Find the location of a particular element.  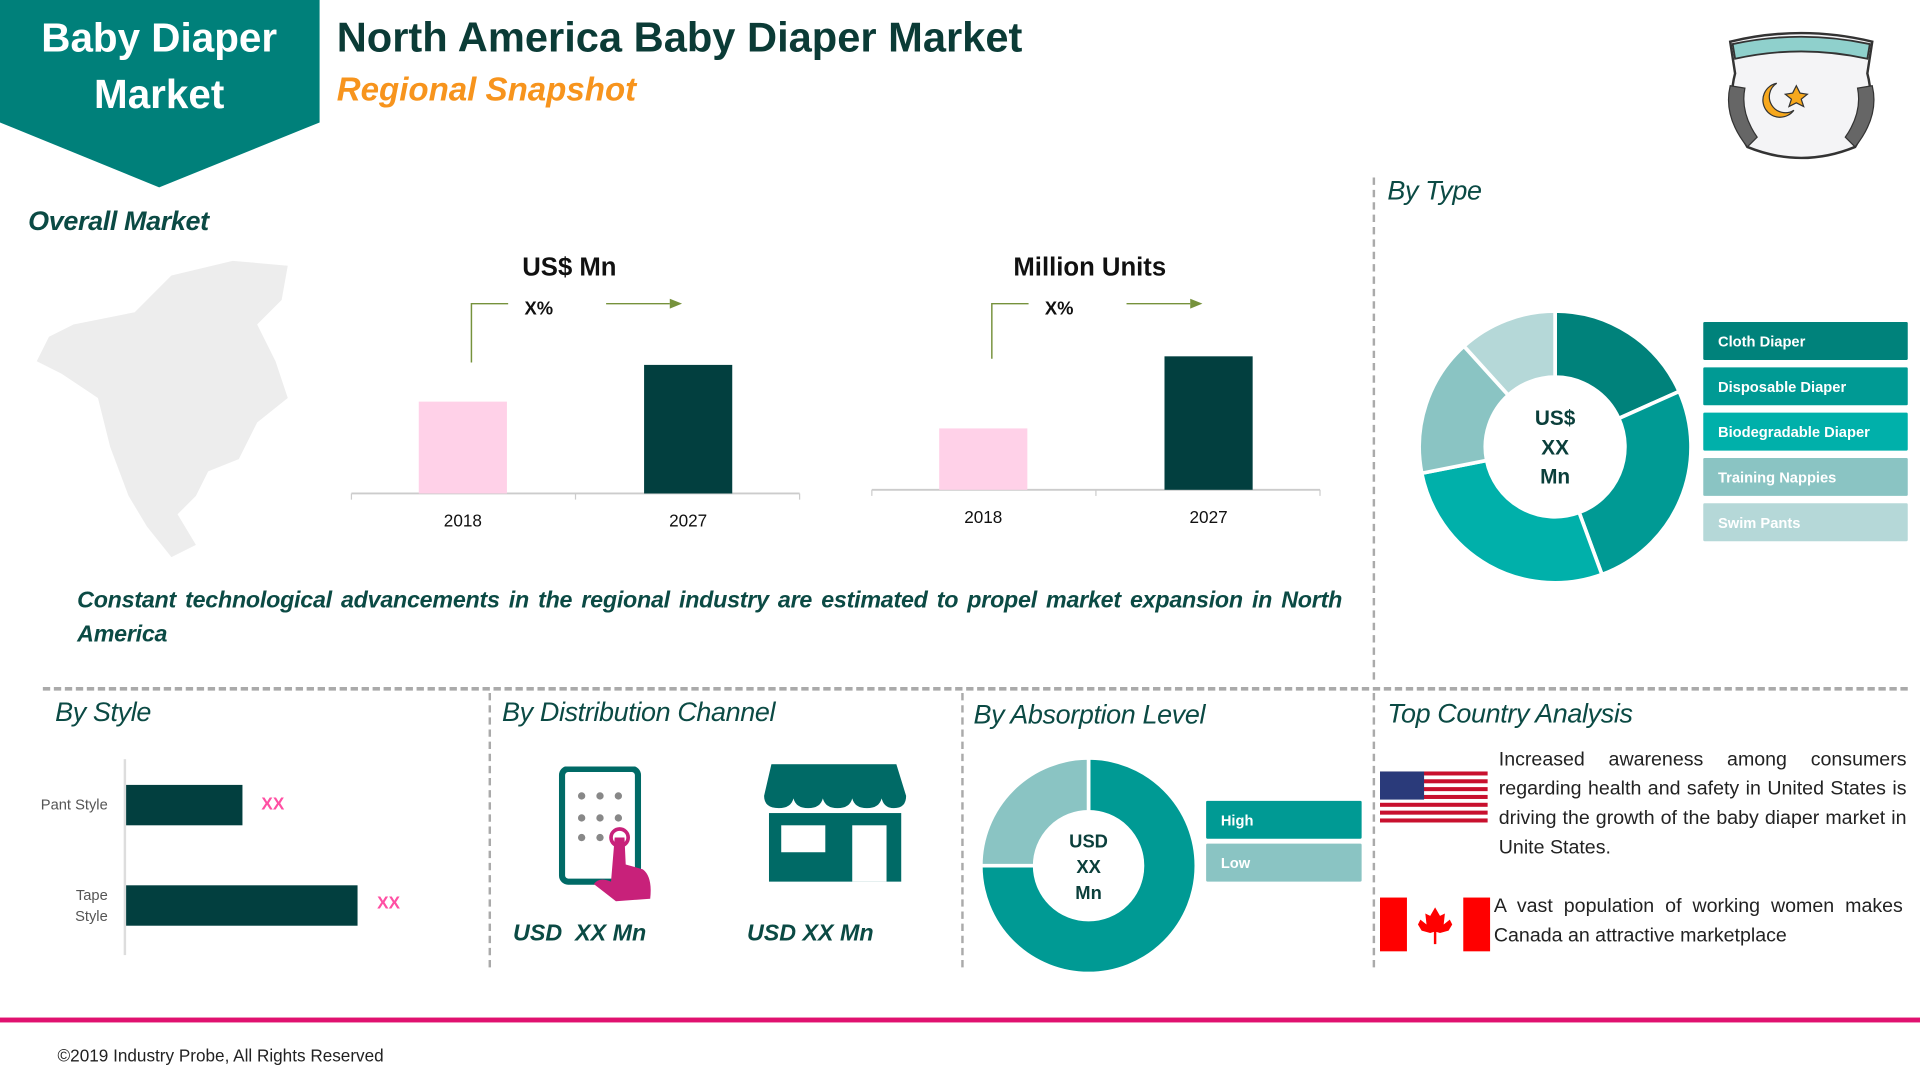

style-bar-tape is located at coordinates (242, 905).